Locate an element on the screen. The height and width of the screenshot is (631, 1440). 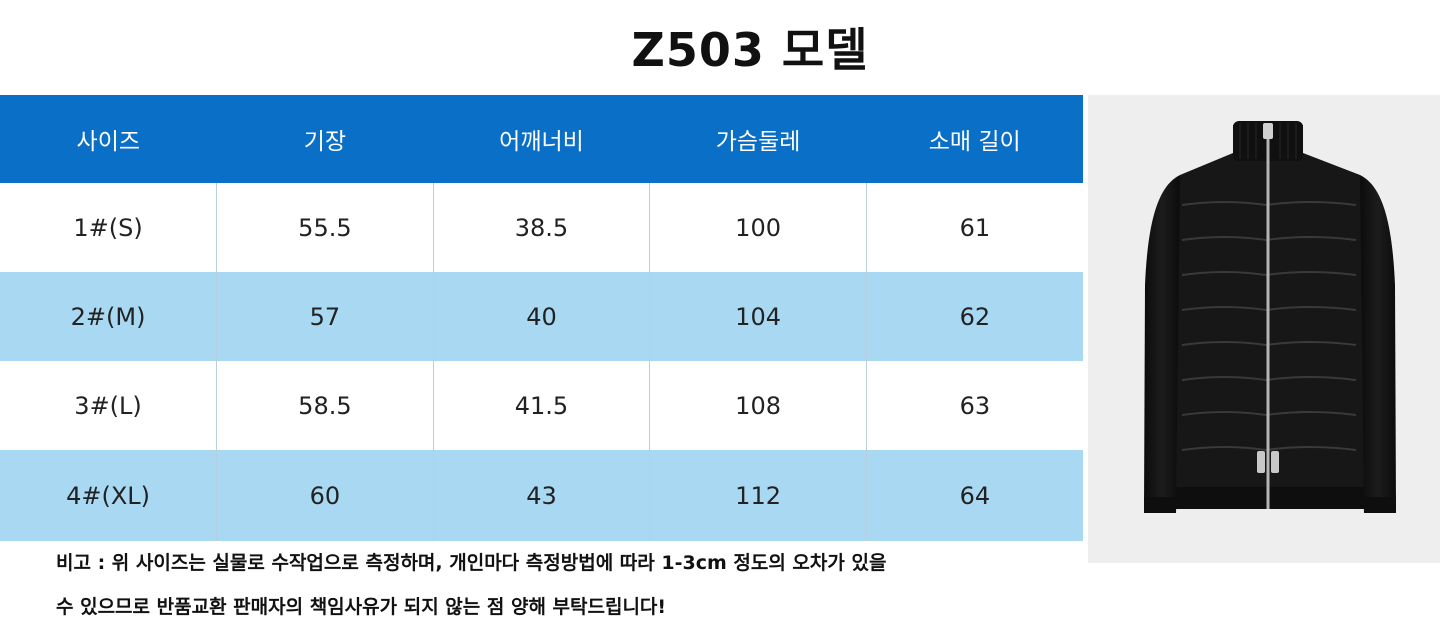
table-cell: 100 is located at coordinates (758, 227).